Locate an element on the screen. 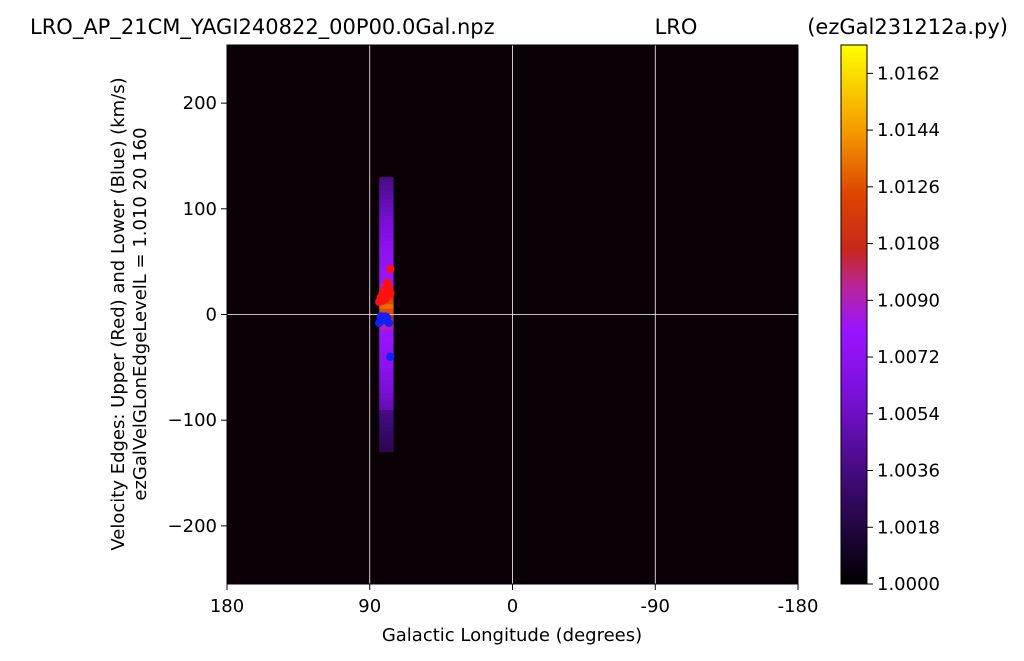 The image size is (1024, 661). y-tick-label: 200 is located at coordinates (200, 103).